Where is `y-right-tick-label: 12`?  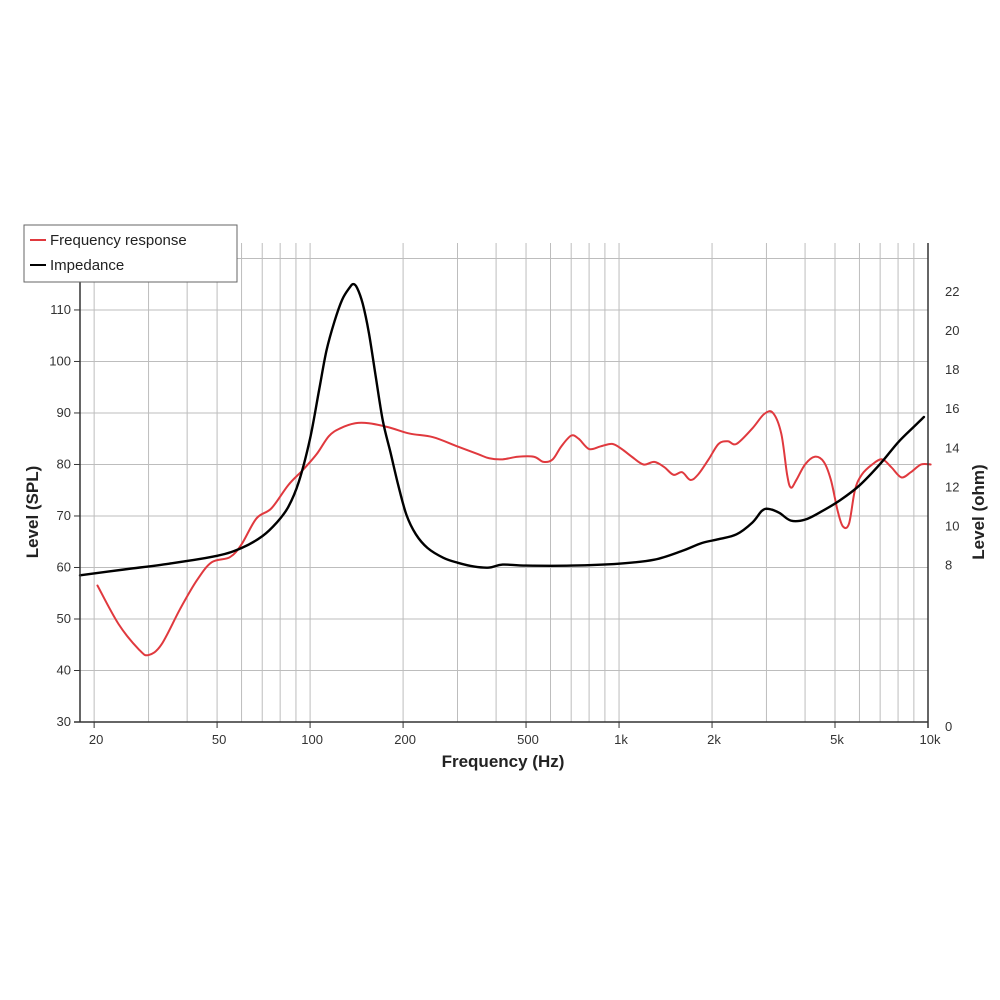
y-right-tick-label: 12 is located at coordinates (952, 486).